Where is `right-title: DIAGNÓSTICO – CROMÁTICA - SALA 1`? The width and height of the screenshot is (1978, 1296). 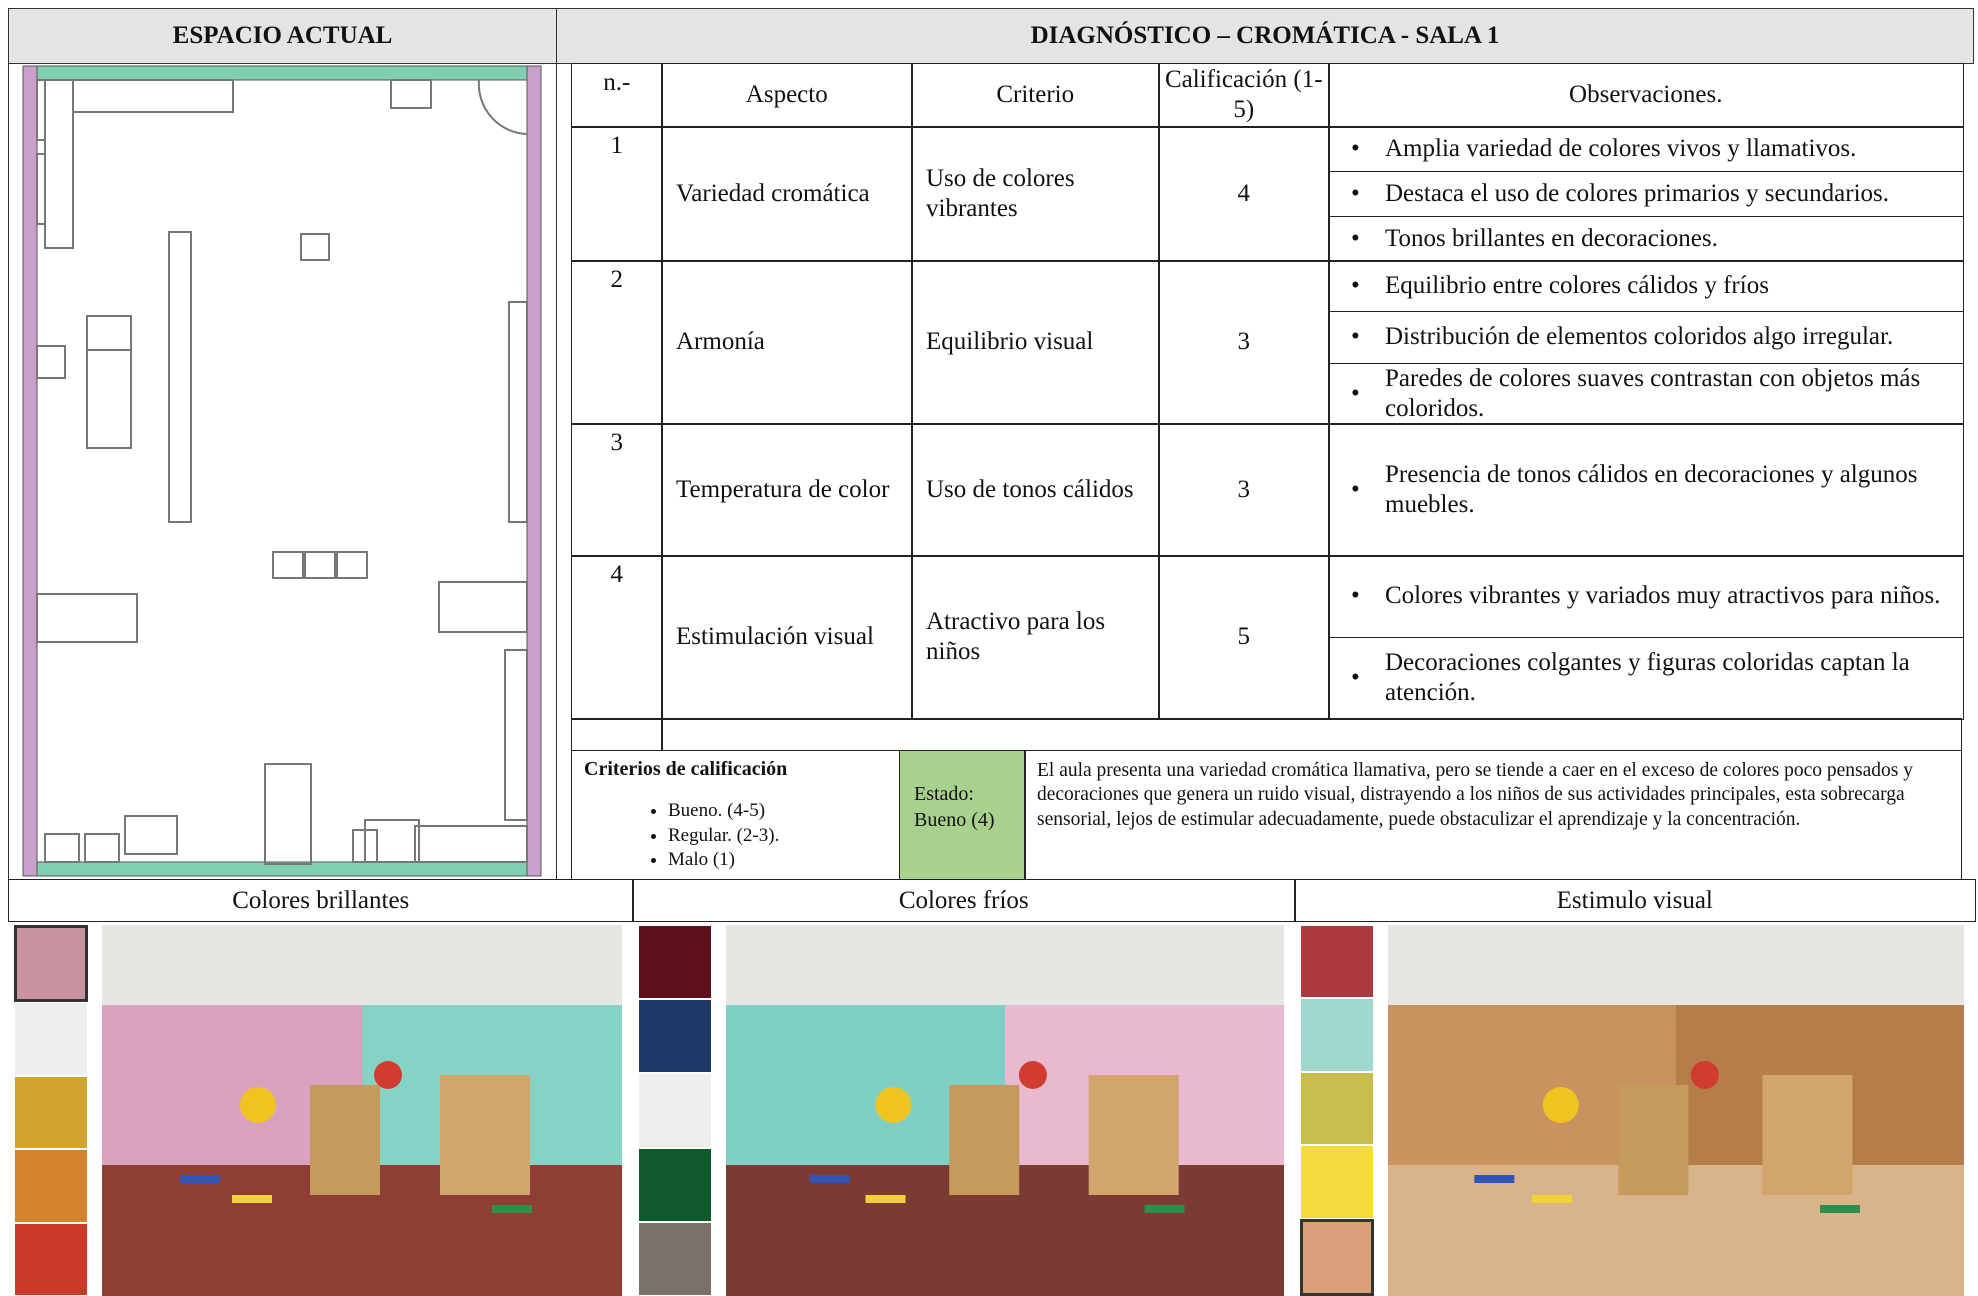 right-title: DIAGNÓSTICO – CROMÁTICA - SALA 1 is located at coordinates (1265, 36).